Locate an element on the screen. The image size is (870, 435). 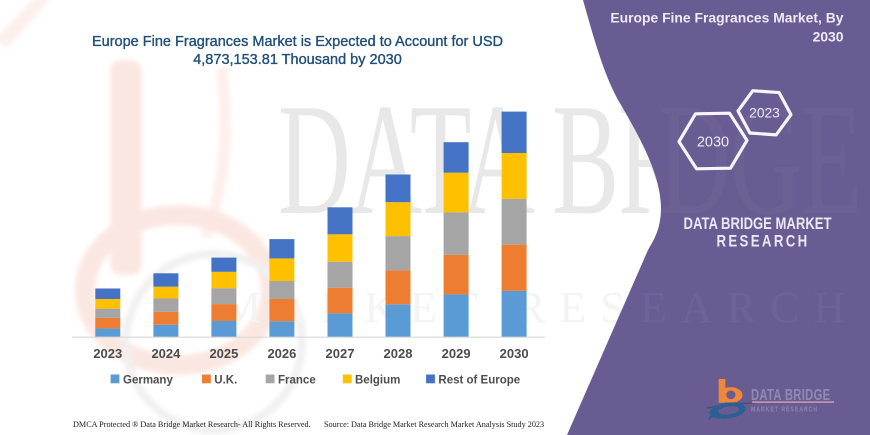
svg-text: U.K. is located at coordinates (225, 381).